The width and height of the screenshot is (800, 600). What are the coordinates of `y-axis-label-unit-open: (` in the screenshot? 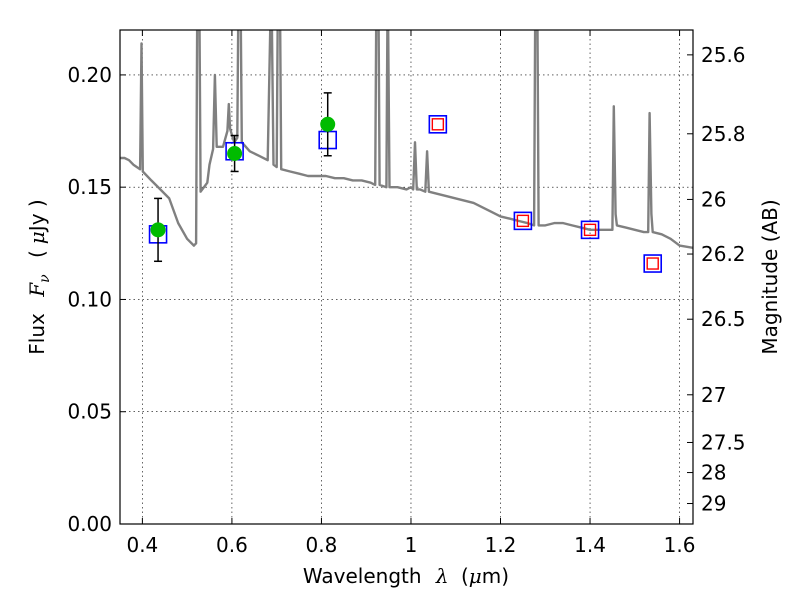 It's located at (37, 254).